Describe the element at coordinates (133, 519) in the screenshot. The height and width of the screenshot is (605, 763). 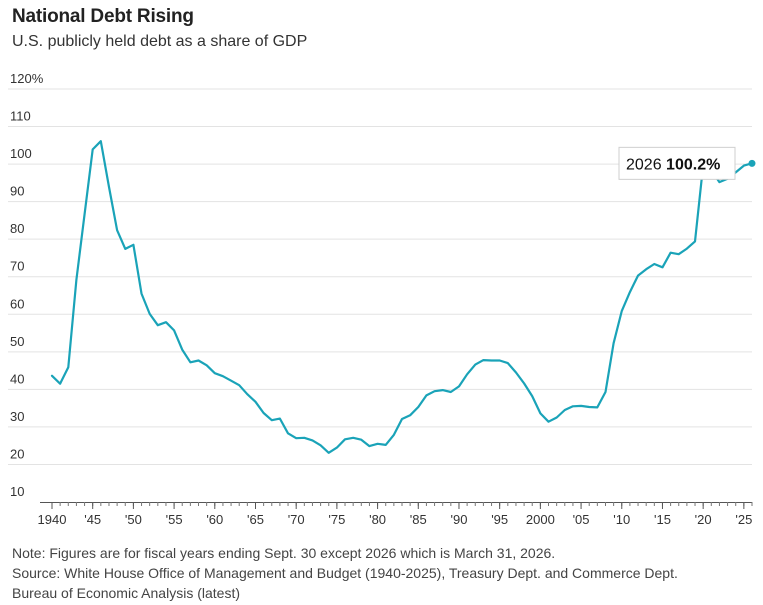
I see `x-tick-label: '50` at that location.